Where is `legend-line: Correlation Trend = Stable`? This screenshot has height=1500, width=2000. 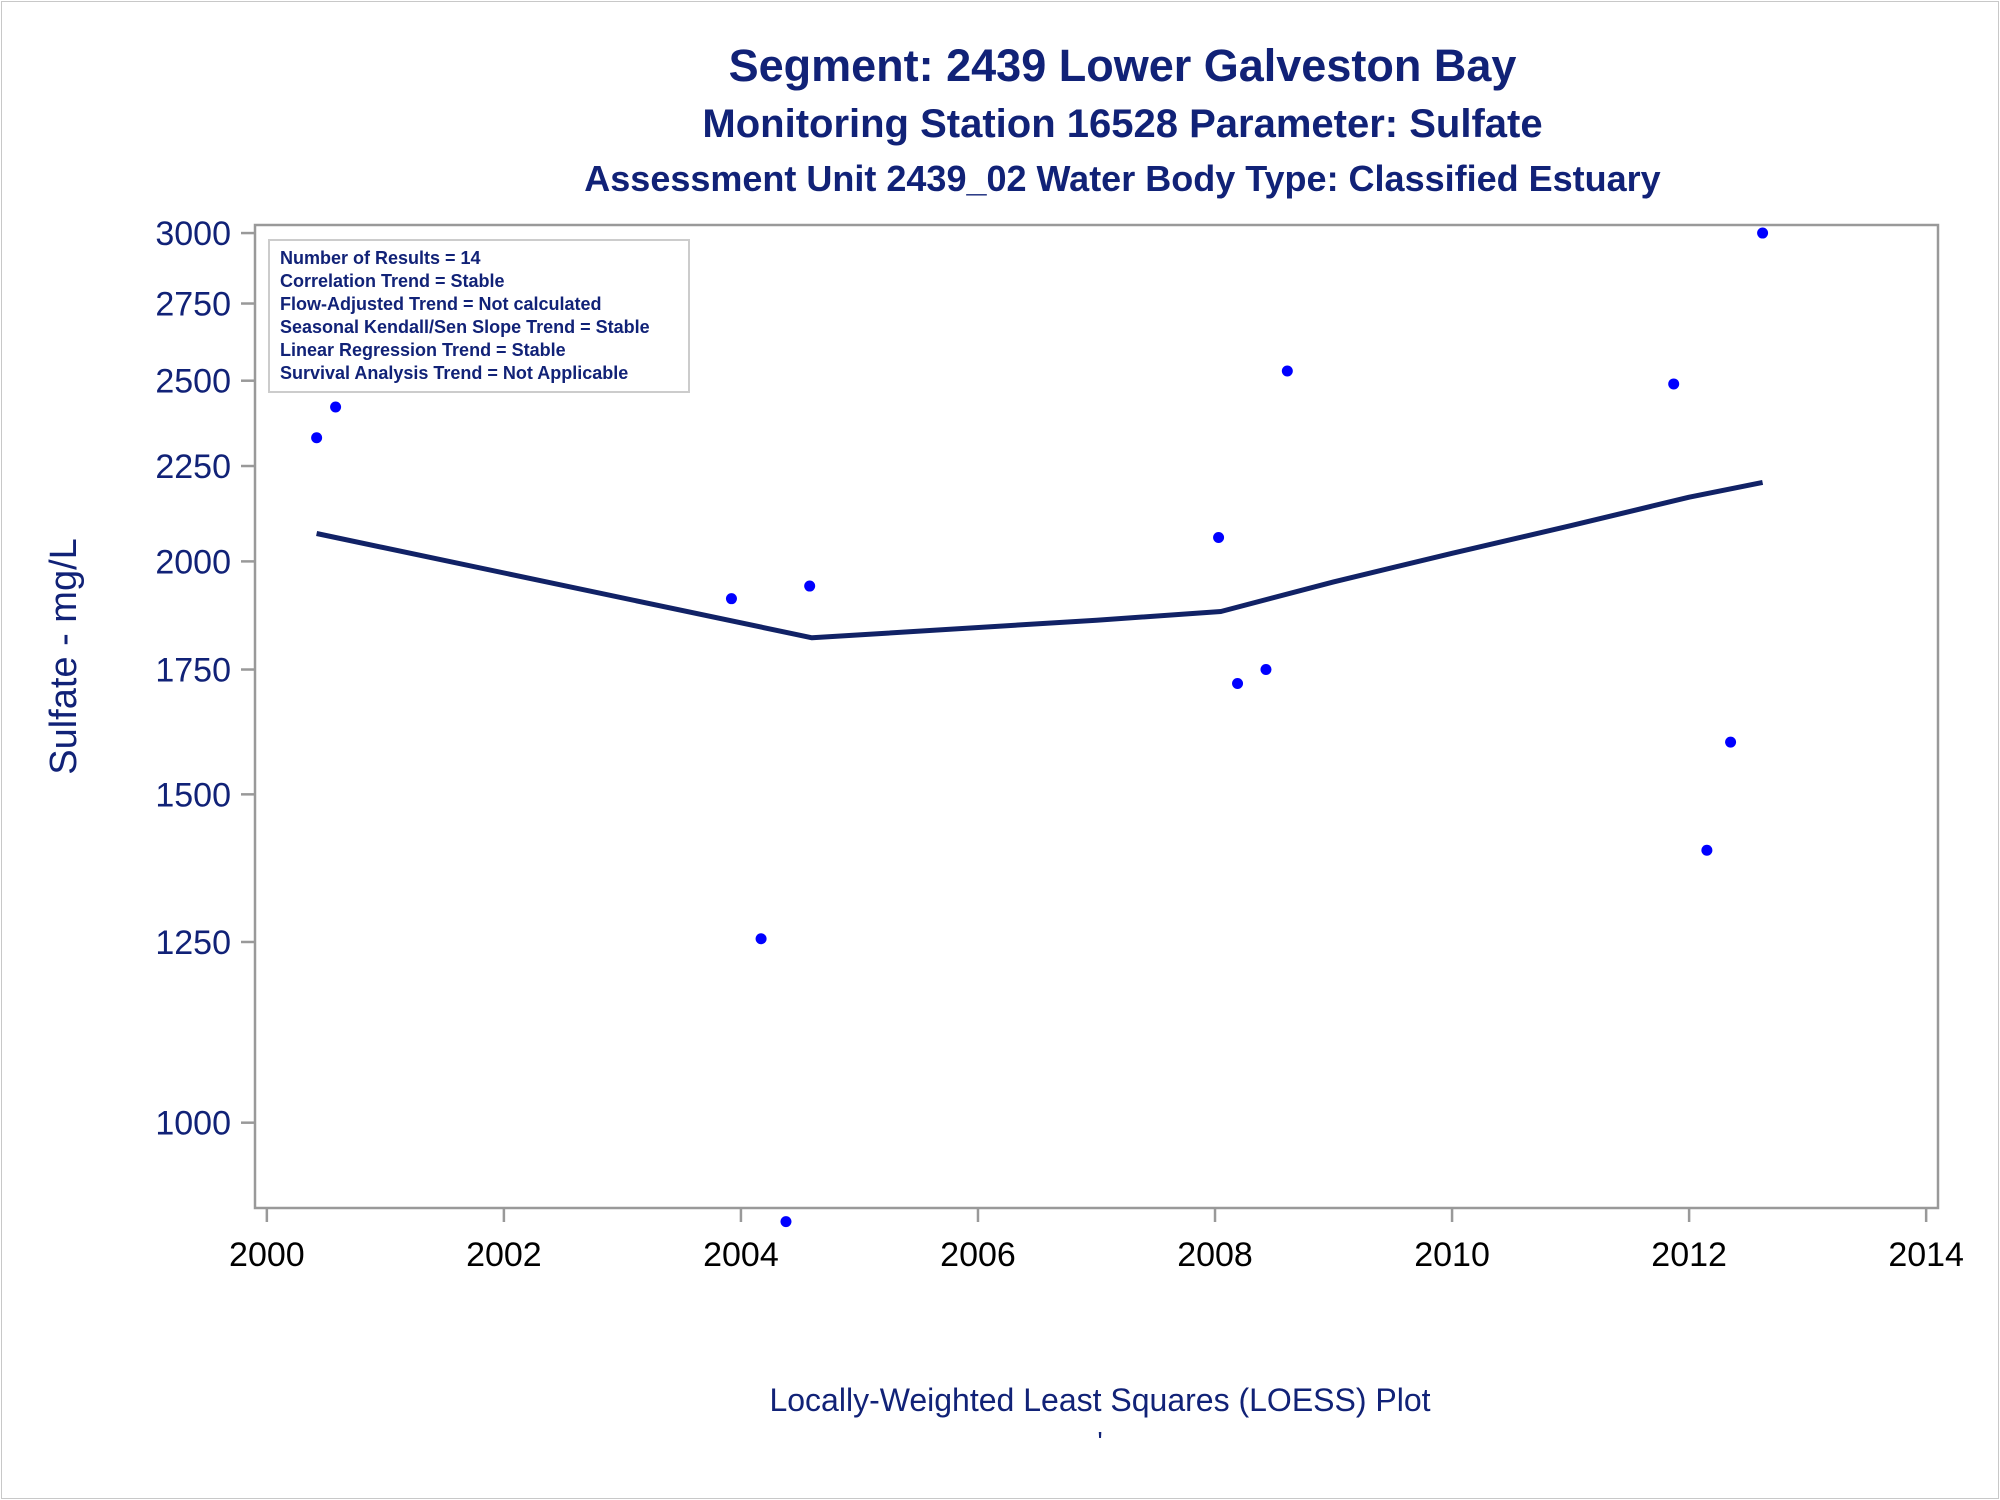 legend-line: Correlation Trend = Stable is located at coordinates (392, 281).